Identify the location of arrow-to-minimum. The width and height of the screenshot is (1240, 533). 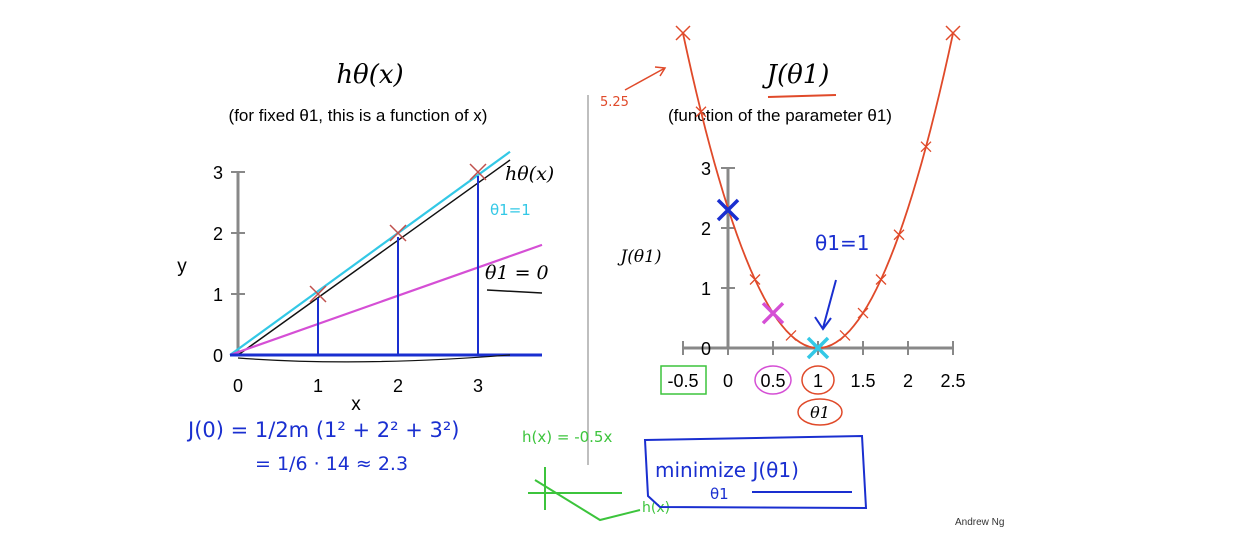
(825, 305).